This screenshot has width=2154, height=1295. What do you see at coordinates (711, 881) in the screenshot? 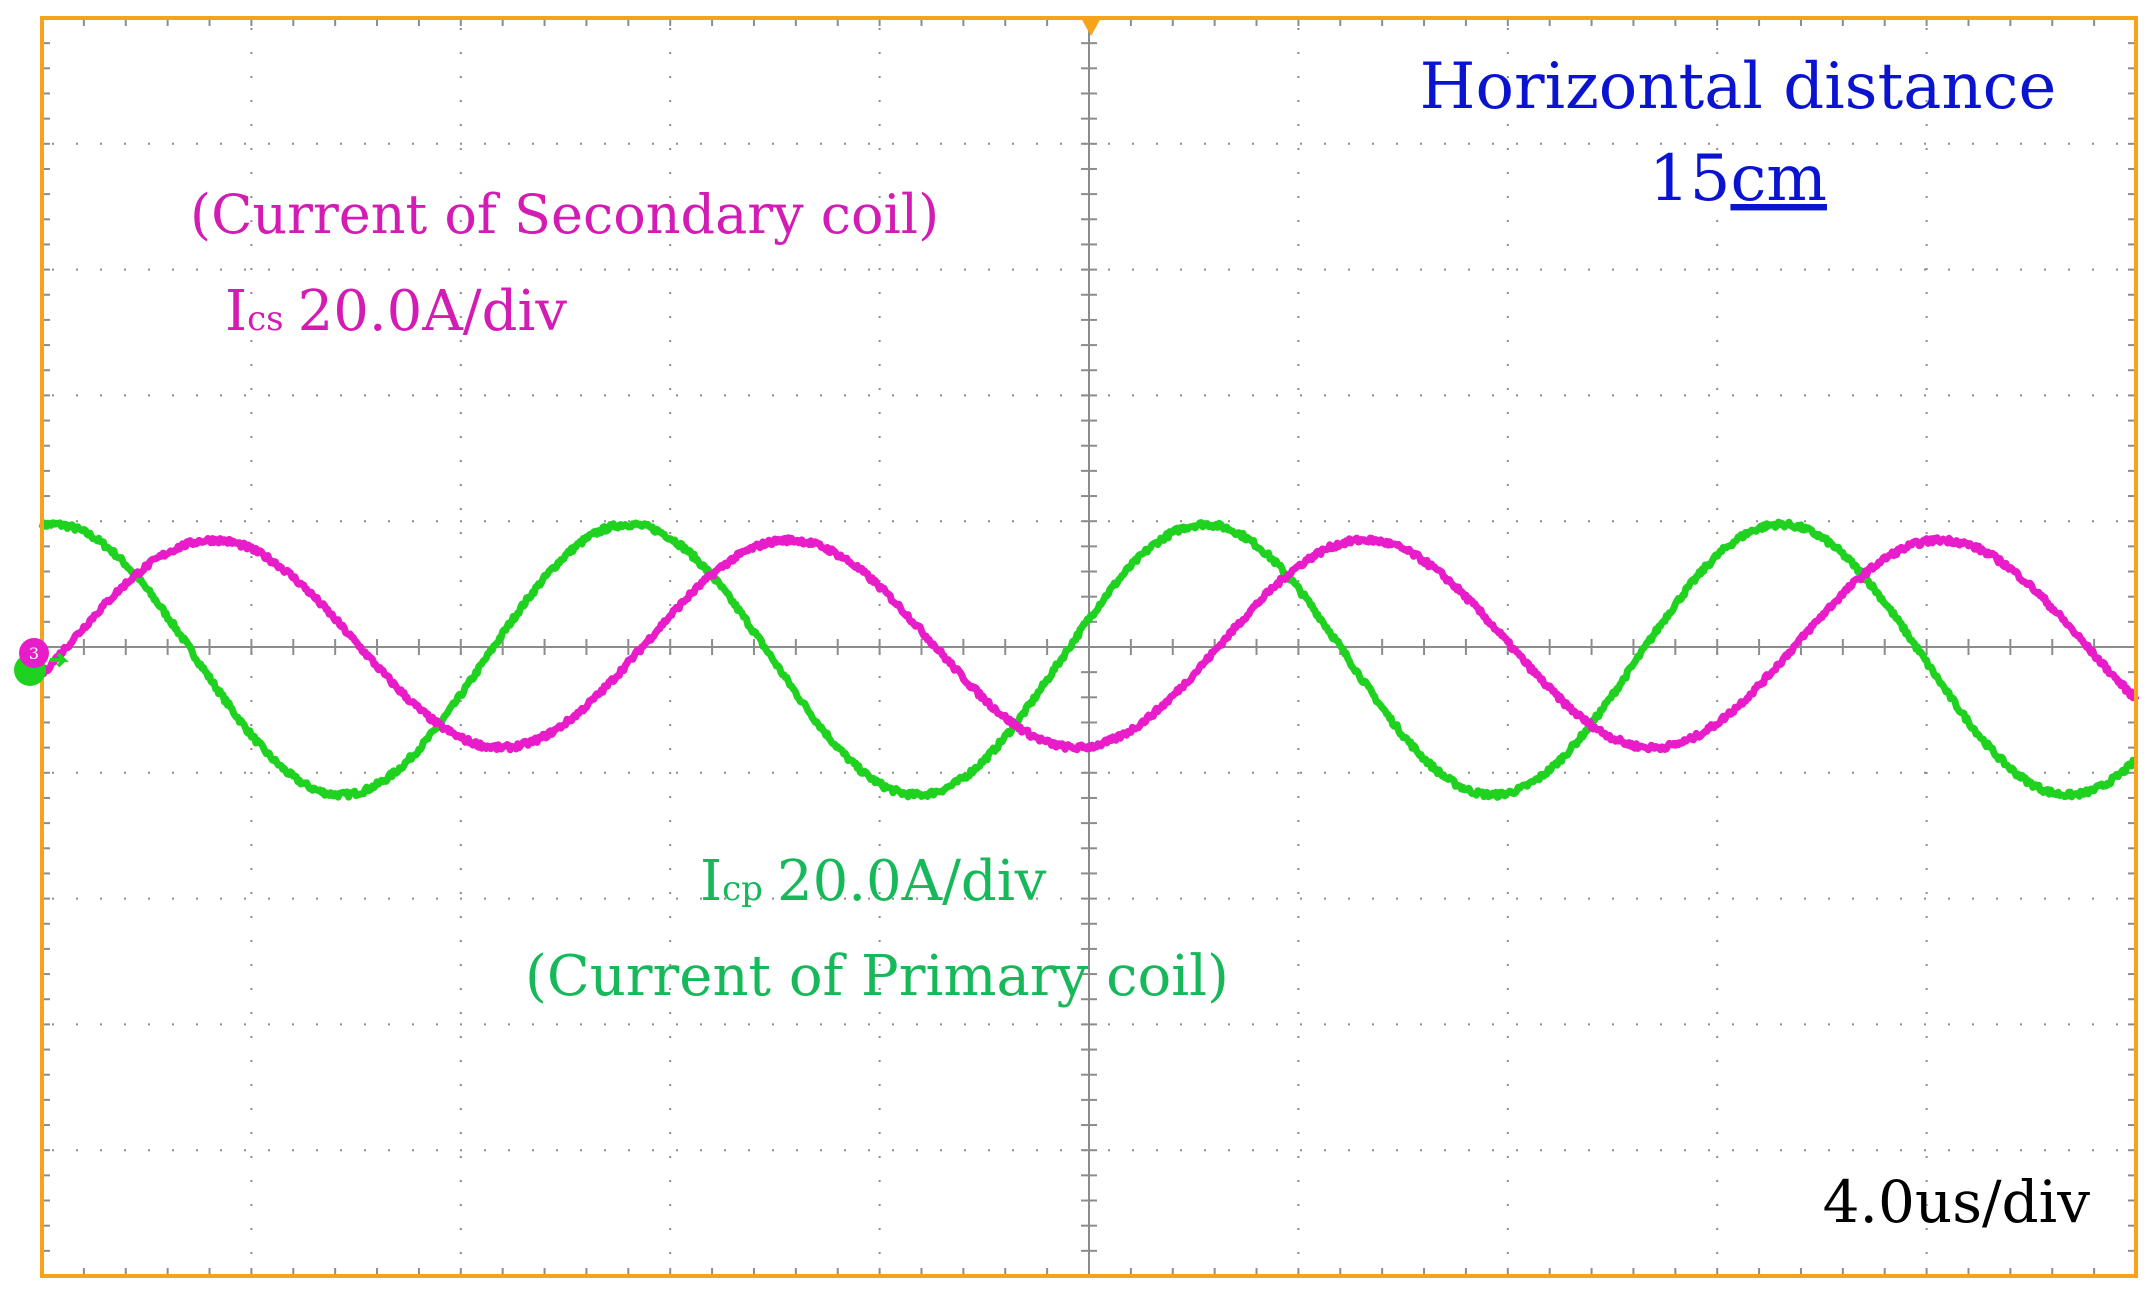
I see `primary-symbol: I` at bounding box center [711, 881].